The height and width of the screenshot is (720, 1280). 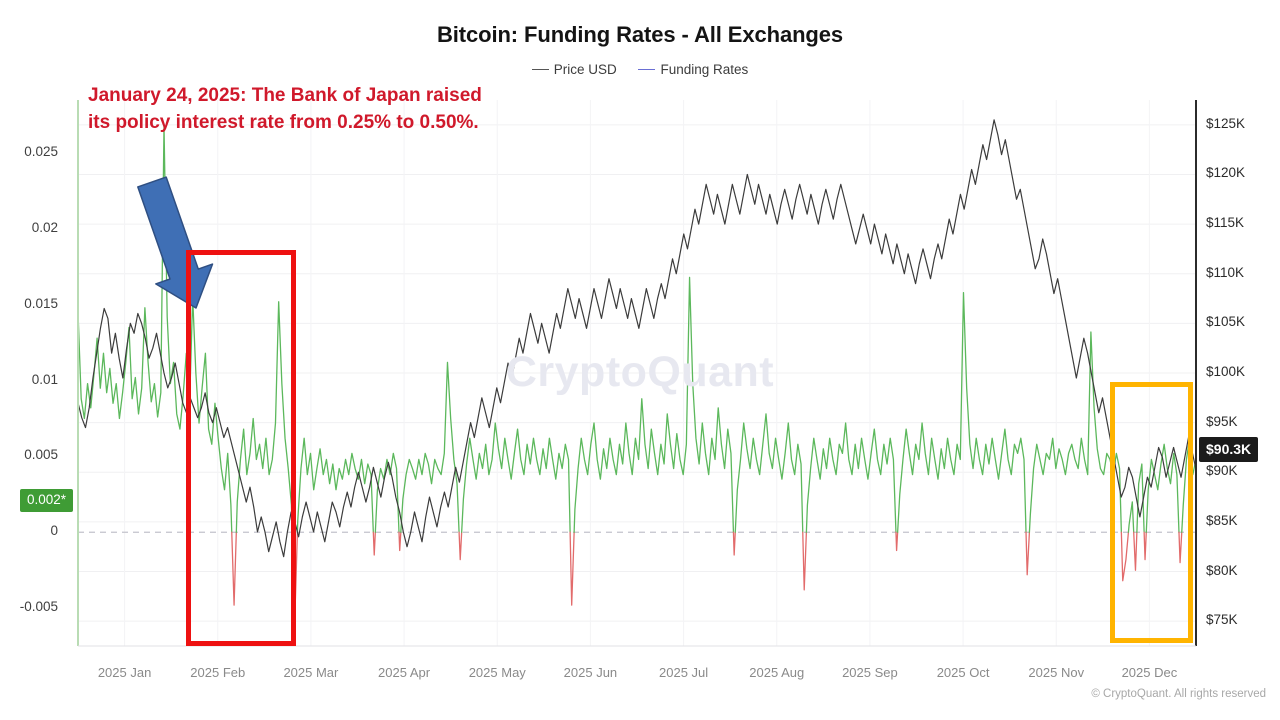 What do you see at coordinates (1226, 123) in the screenshot?
I see `y-axis-right-tick-label: $125K` at bounding box center [1226, 123].